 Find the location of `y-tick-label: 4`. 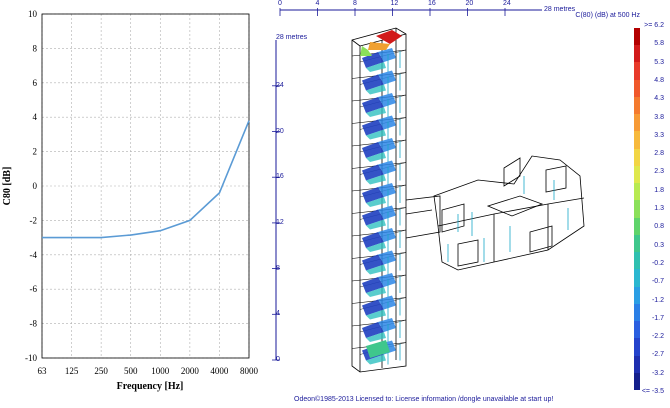

y-tick-label: 4 is located at coordinates (35, 117).